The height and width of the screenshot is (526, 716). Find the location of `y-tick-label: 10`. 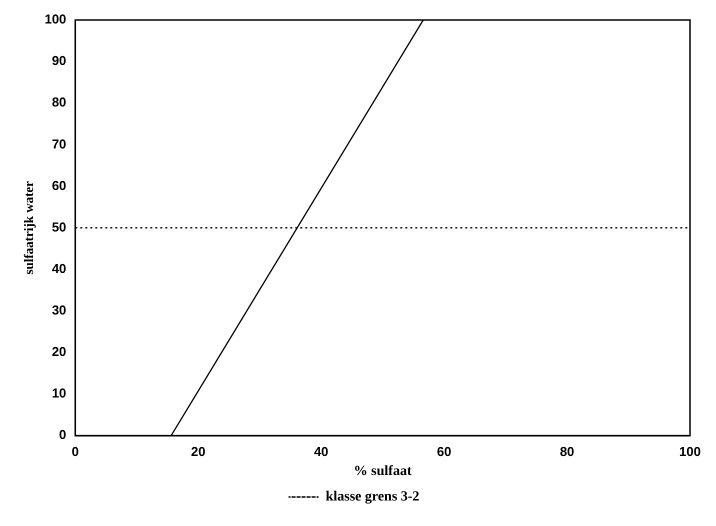

y-tick-label: 10 is located at coordinates (59, 393).